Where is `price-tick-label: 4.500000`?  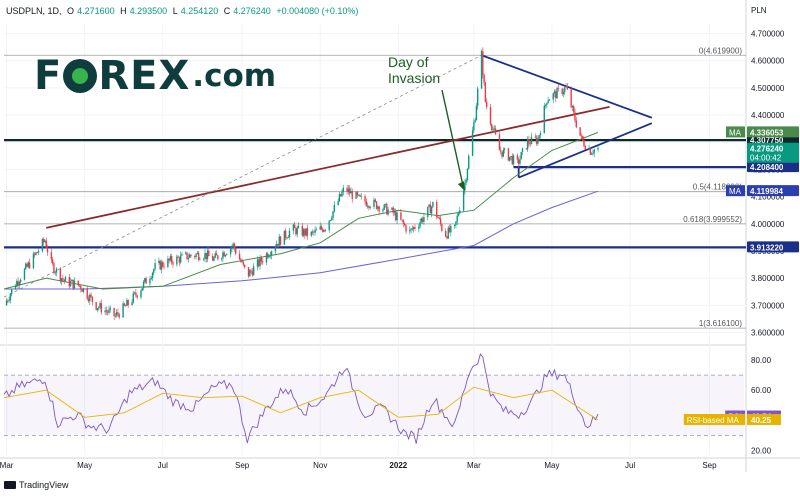 price-tick-label: 4.500000 is located at coordinates (768, 88).